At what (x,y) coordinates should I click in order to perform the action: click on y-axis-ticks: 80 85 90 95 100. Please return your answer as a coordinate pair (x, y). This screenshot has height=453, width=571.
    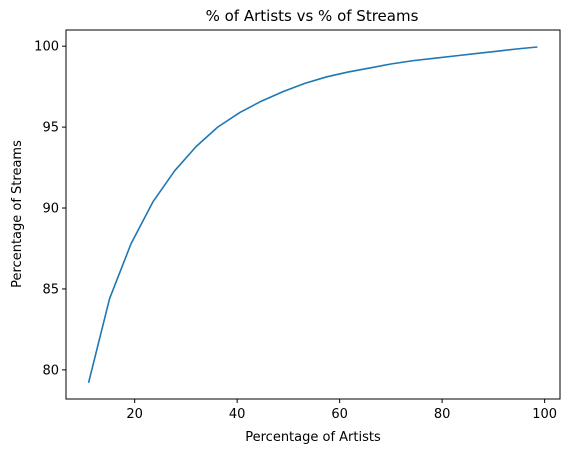
    Looking at the image, I should click on (50, 209).